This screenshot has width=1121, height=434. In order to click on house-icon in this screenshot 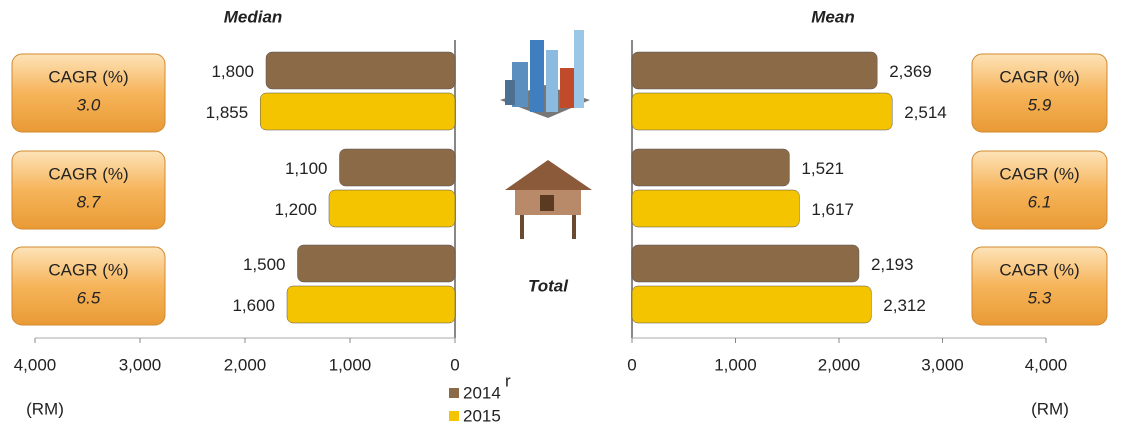, I will do `click(548, 199)`.